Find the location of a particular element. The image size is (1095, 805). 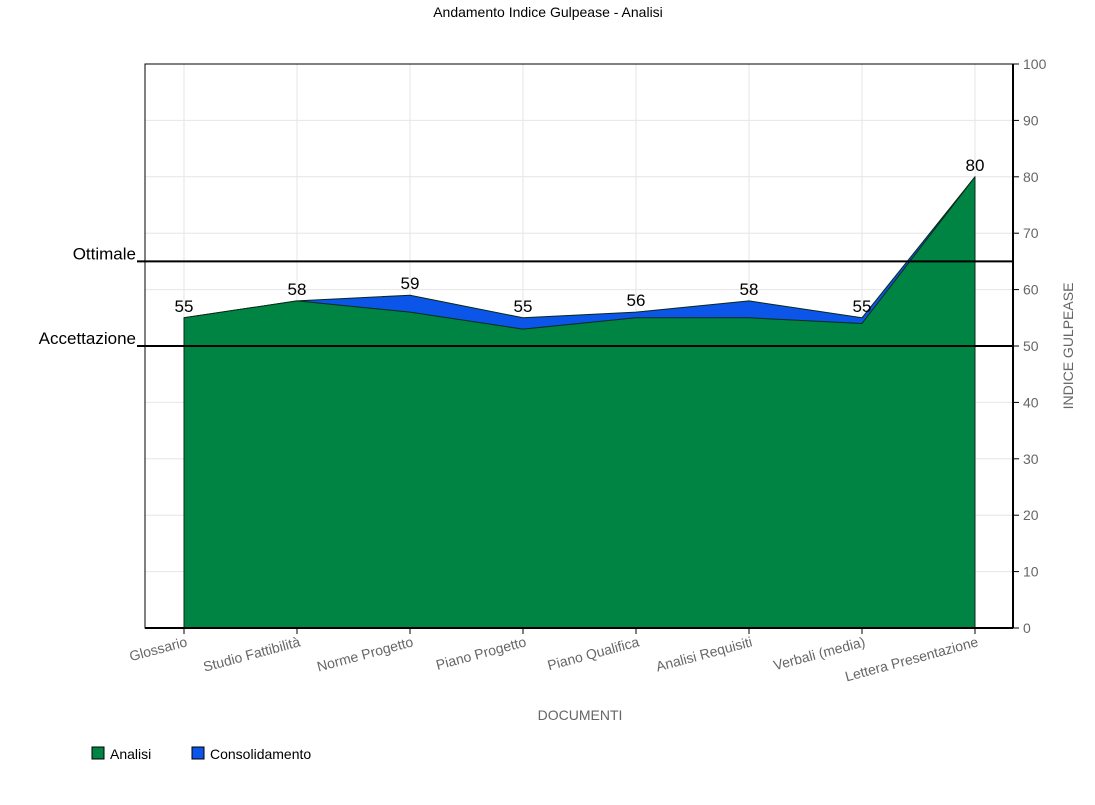

legend: Analisi Consolidamento is located at coordinates (201, 754).